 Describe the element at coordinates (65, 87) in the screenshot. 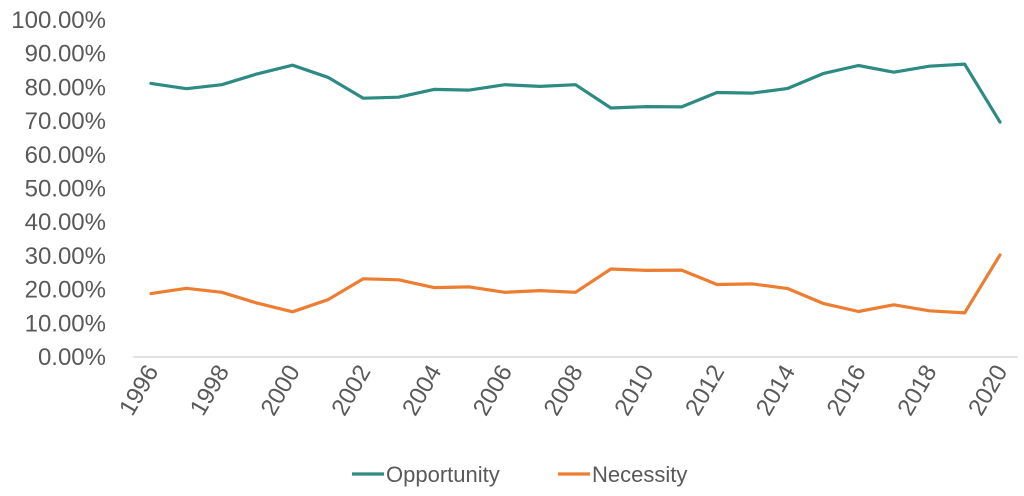

I see `y-tick-label: 80.00%` at that location.